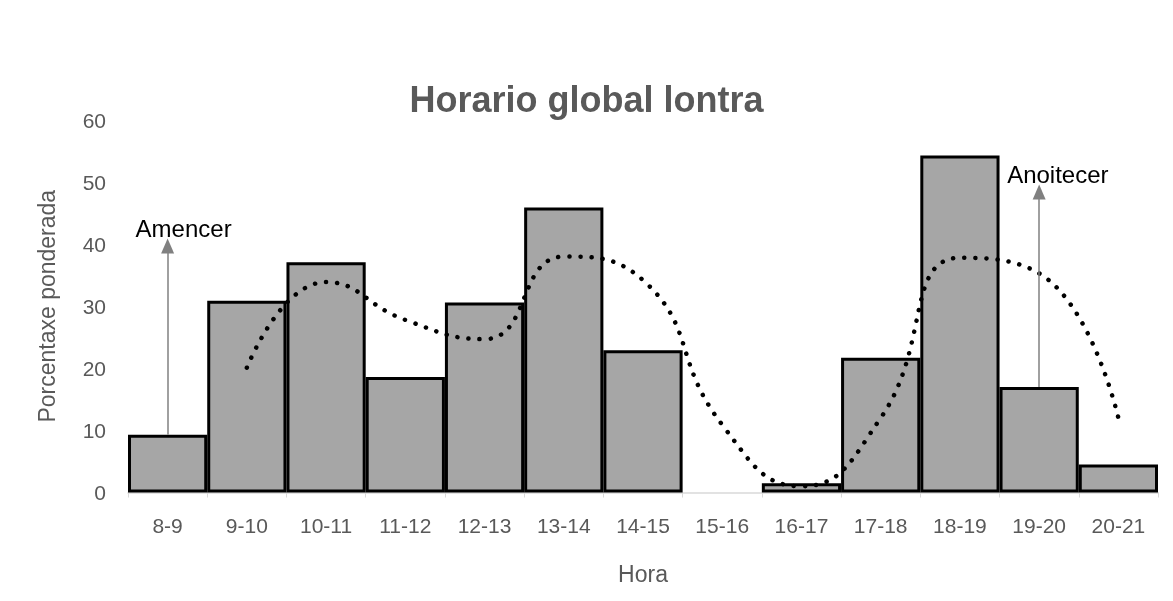 The width and height of the screenshot is (1173, 601). Describe the element at coordinates (94, 120) in the screenshot. I see `y-tick-label: 60` at that location.